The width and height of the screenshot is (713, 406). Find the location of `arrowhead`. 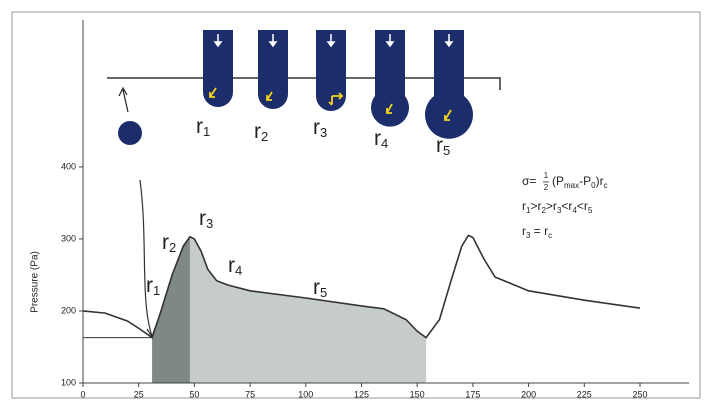

arrowhead is located at coordinates (151, 333).